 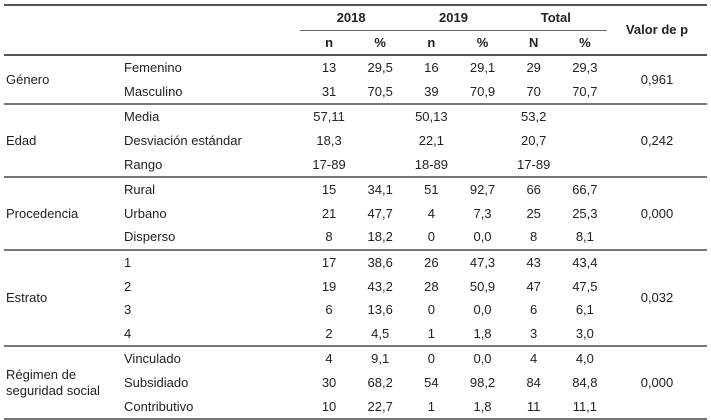 I want to click on subcategory-label: Femenino, so click(x=153, y=68).